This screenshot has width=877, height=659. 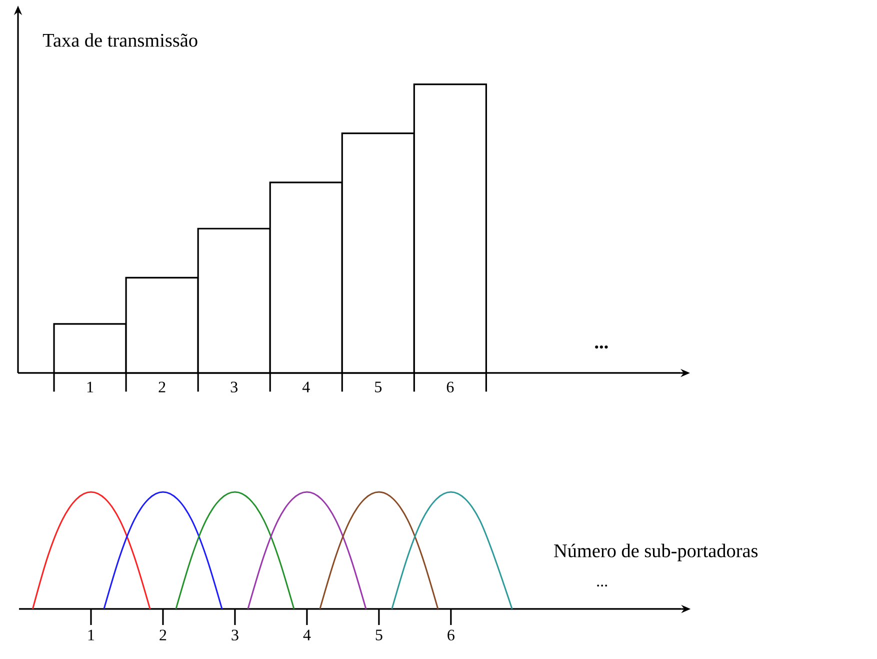 What do you see at coordinates (656, 553) in the screenshot?
I see `x-axis-title: Número de sub-portadoras` at bounding box center [656, 553].